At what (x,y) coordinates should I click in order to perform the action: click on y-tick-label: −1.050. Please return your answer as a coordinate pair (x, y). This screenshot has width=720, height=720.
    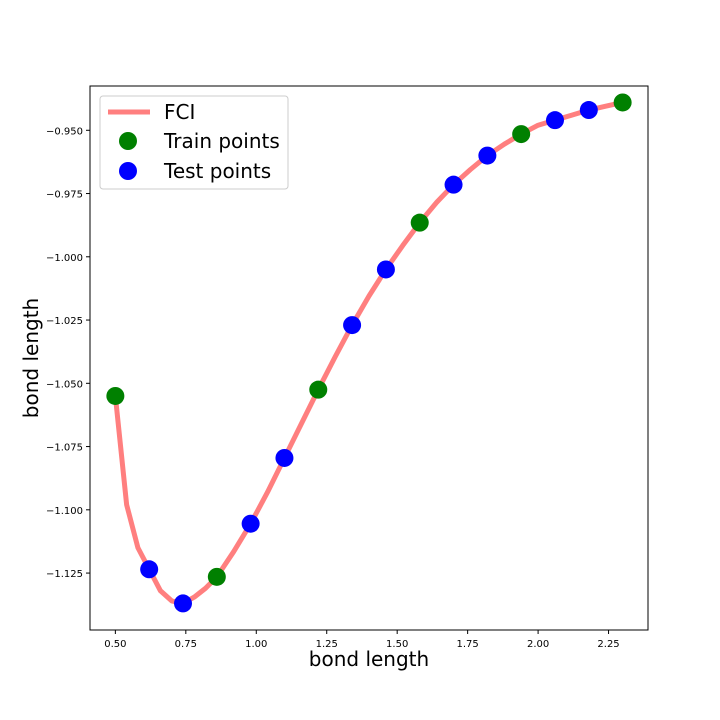
    Looking at the image, I should click on (64, 384).